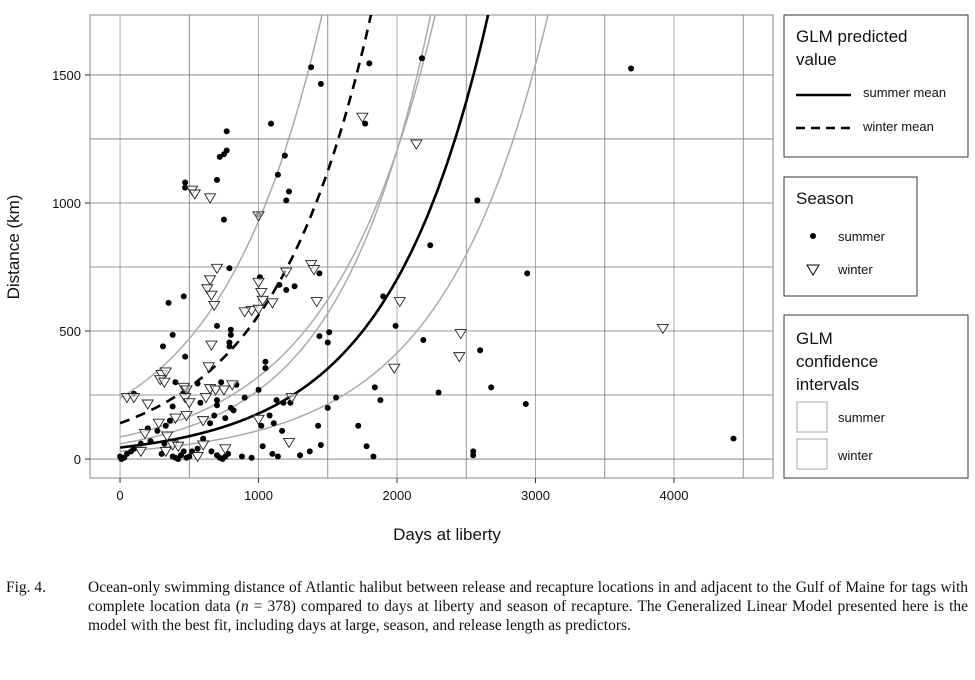 Image resolution: width=975 pixels, height=680 pixels. I want to click on x-tick-label: 4000, so click(674, 495).